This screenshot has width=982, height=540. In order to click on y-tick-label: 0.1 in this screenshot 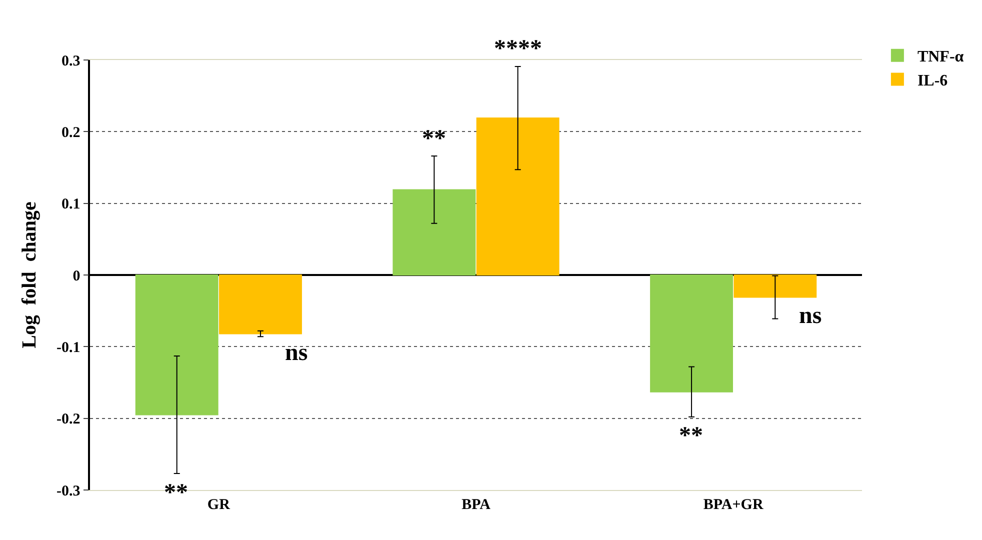, I will do `click(71, 204)`.